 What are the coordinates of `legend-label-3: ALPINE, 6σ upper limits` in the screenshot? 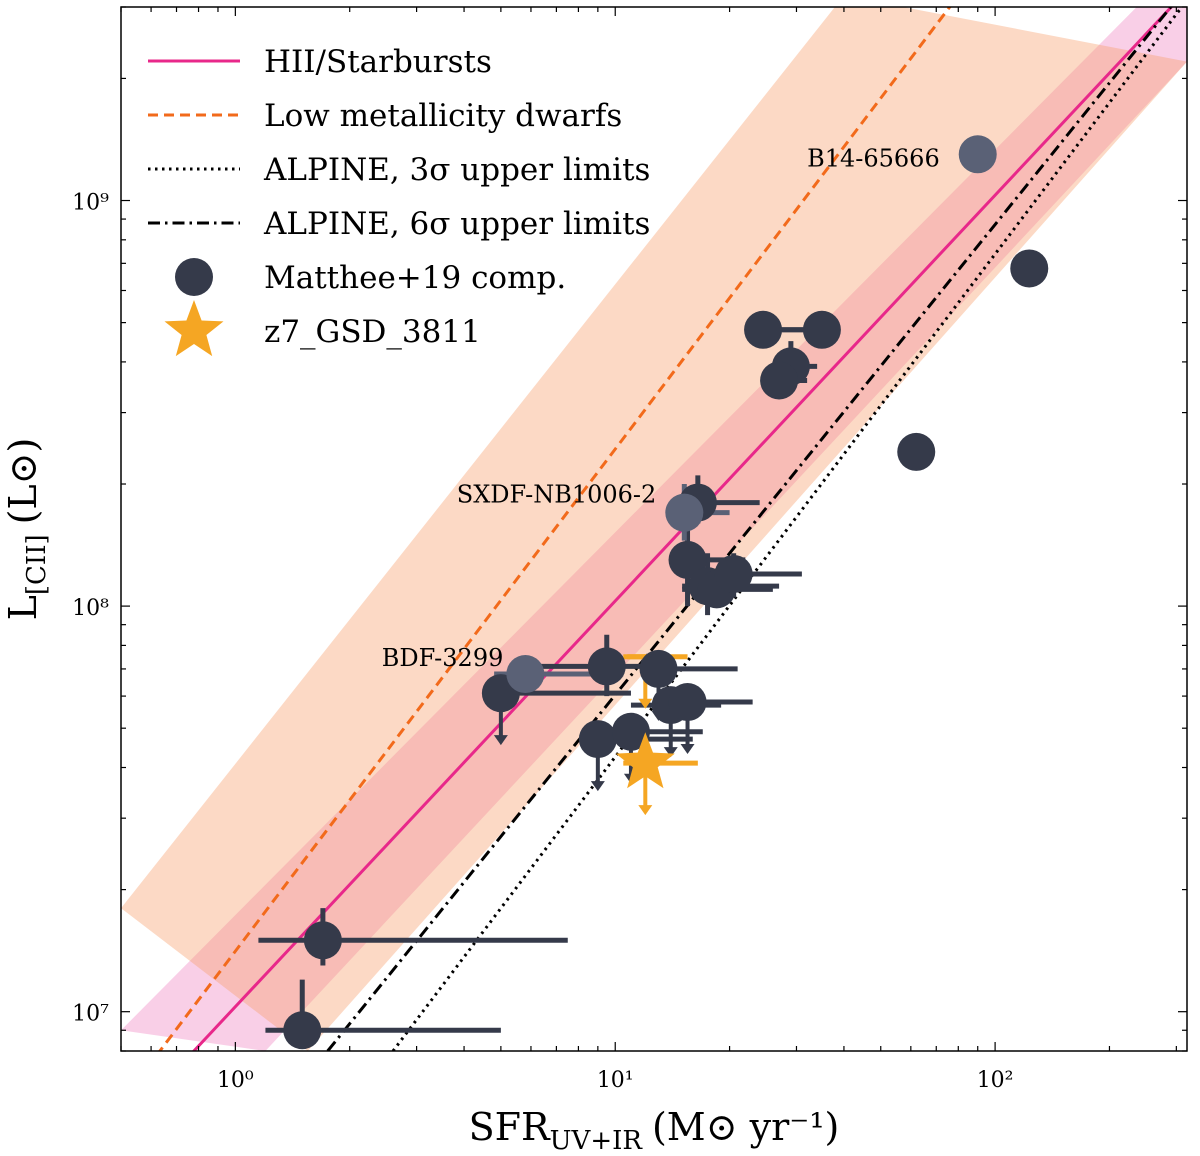 It's located at (456, 224).